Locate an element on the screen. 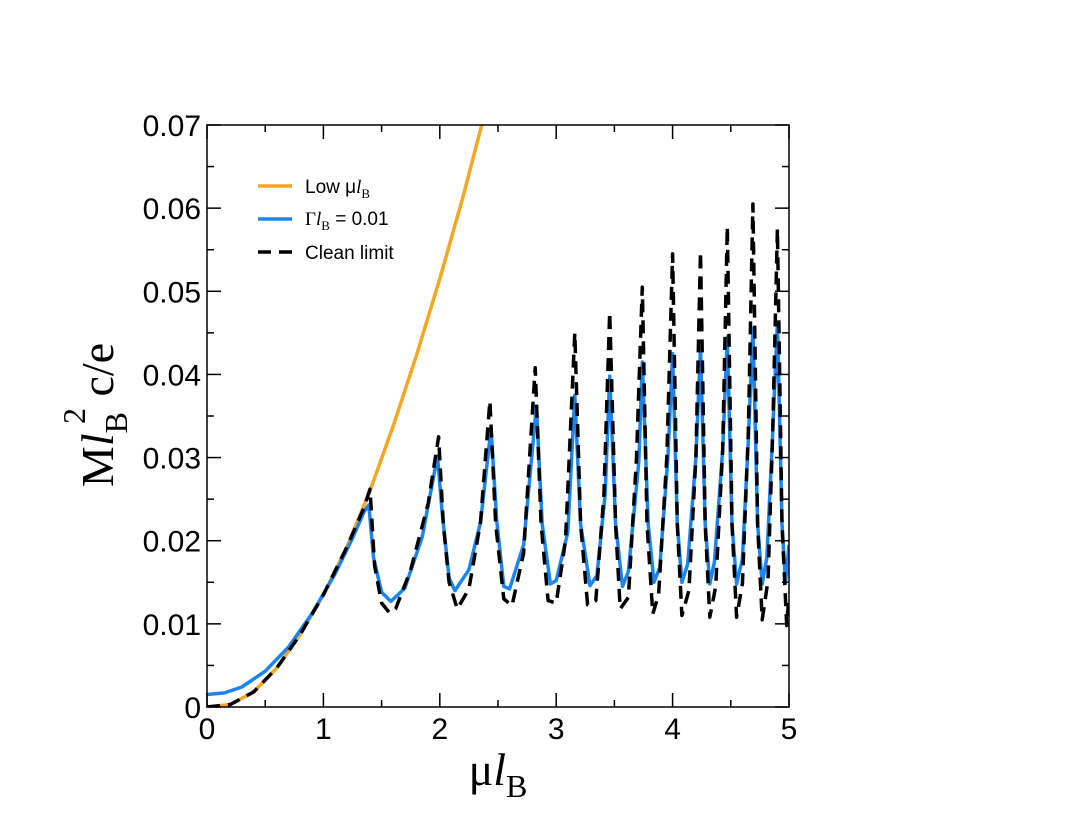  legend-gamma-sub: B is located at coordinates (325, 225).